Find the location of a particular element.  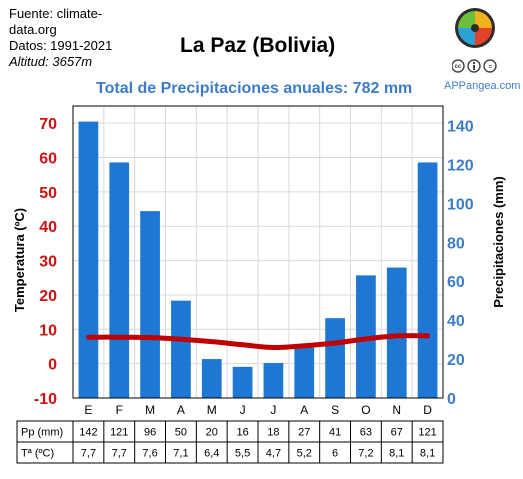

table-cell: 18 is located at coordinates (273, 433).